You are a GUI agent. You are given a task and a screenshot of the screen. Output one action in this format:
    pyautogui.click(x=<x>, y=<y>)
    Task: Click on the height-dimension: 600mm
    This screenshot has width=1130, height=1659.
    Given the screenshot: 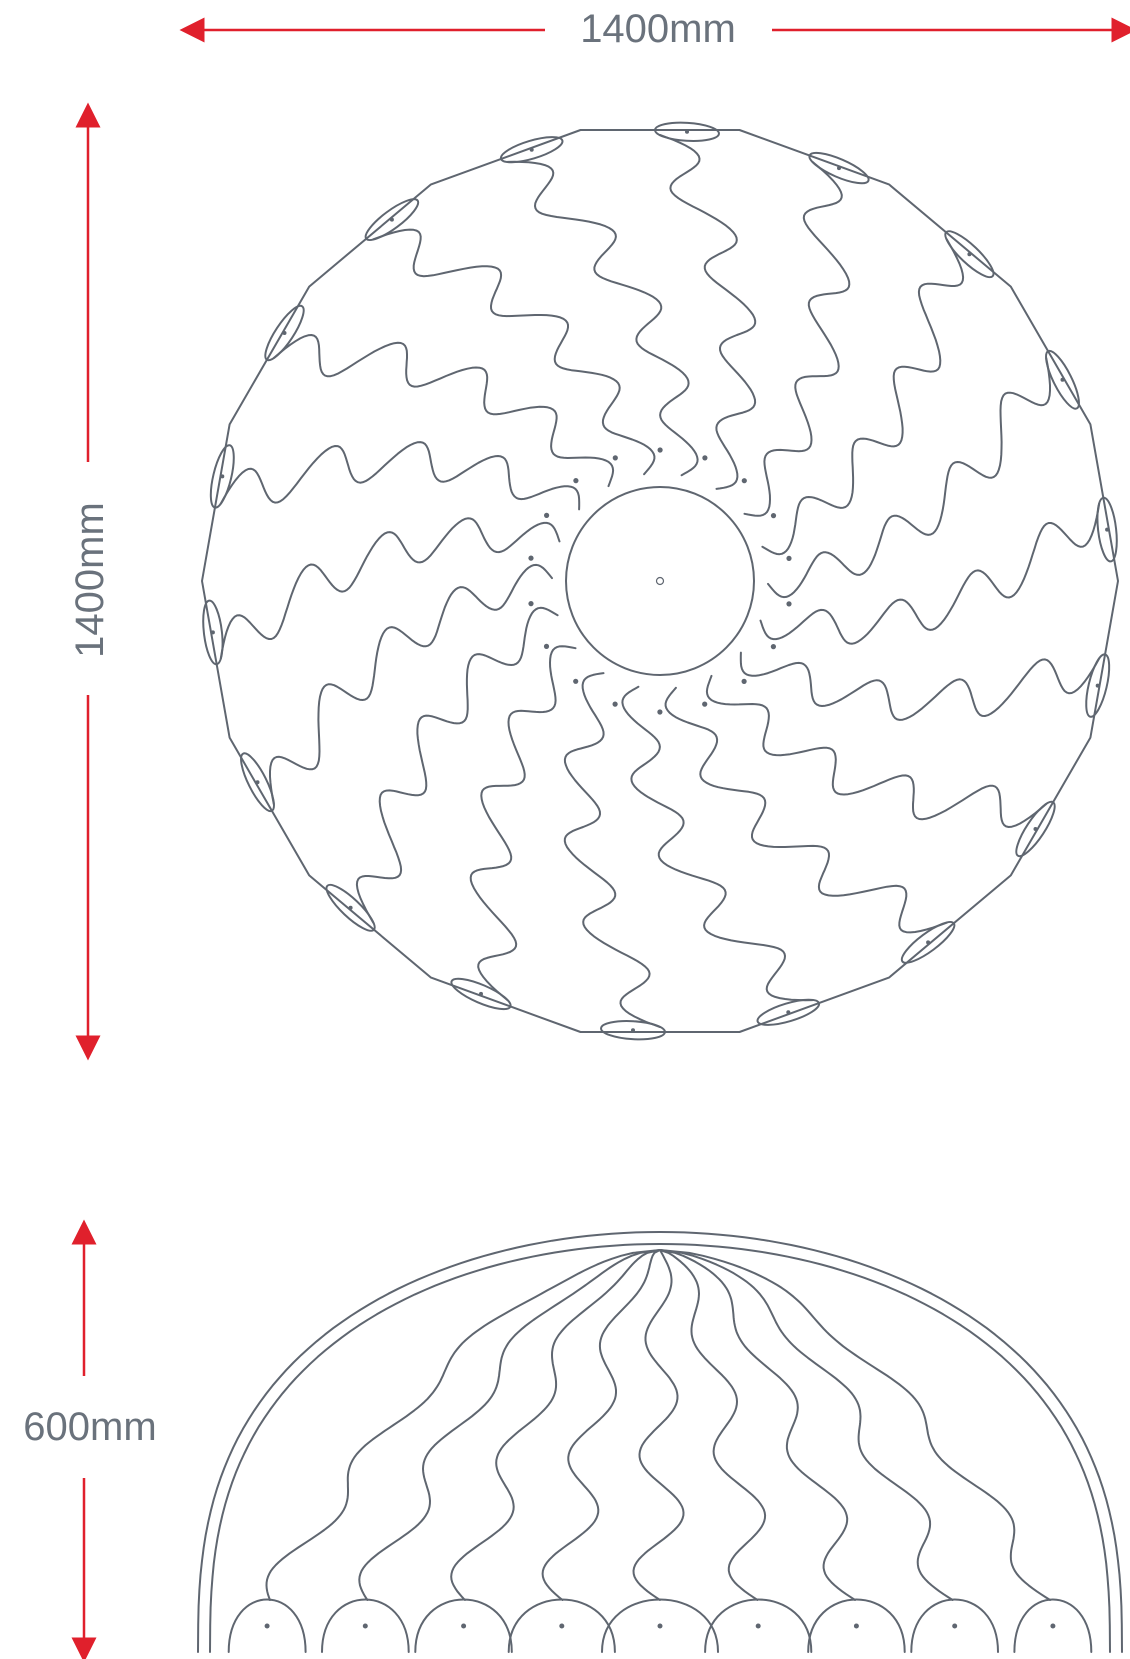 What is the action you would take?
    pyautogui.click(x=90, y=1439)
    